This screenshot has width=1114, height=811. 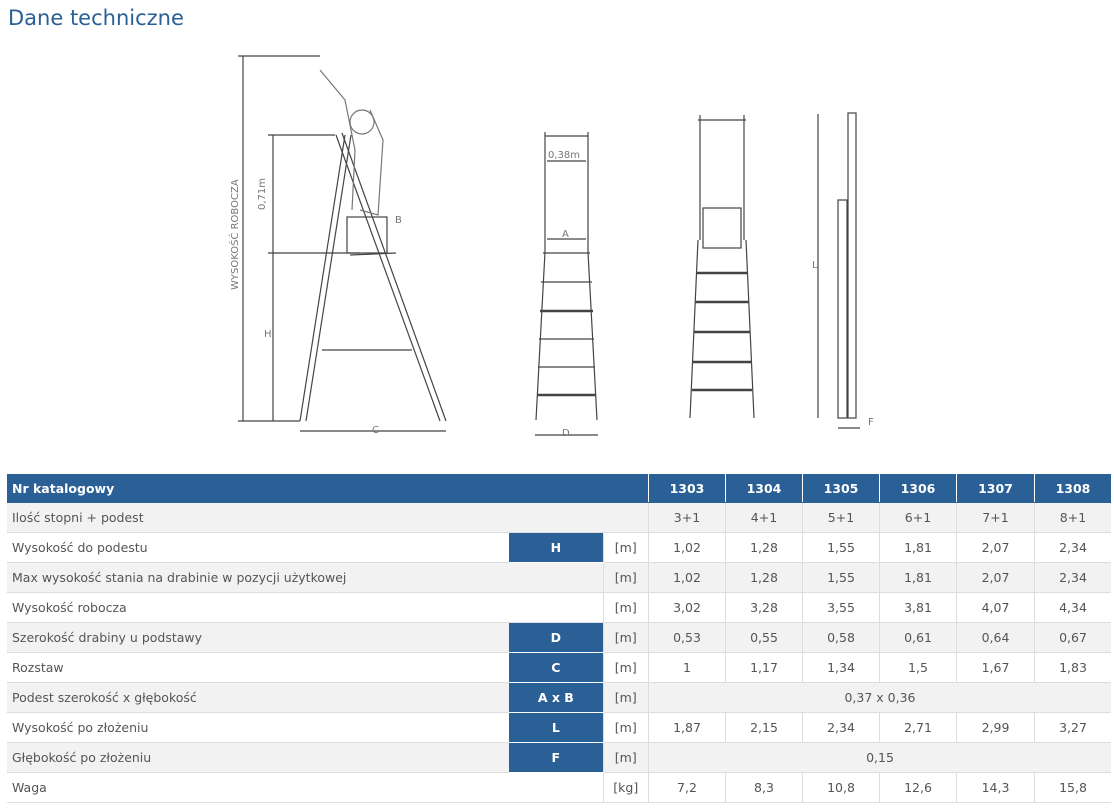 I want to click on value-cell: 1,34, so click(x=841, y=667).